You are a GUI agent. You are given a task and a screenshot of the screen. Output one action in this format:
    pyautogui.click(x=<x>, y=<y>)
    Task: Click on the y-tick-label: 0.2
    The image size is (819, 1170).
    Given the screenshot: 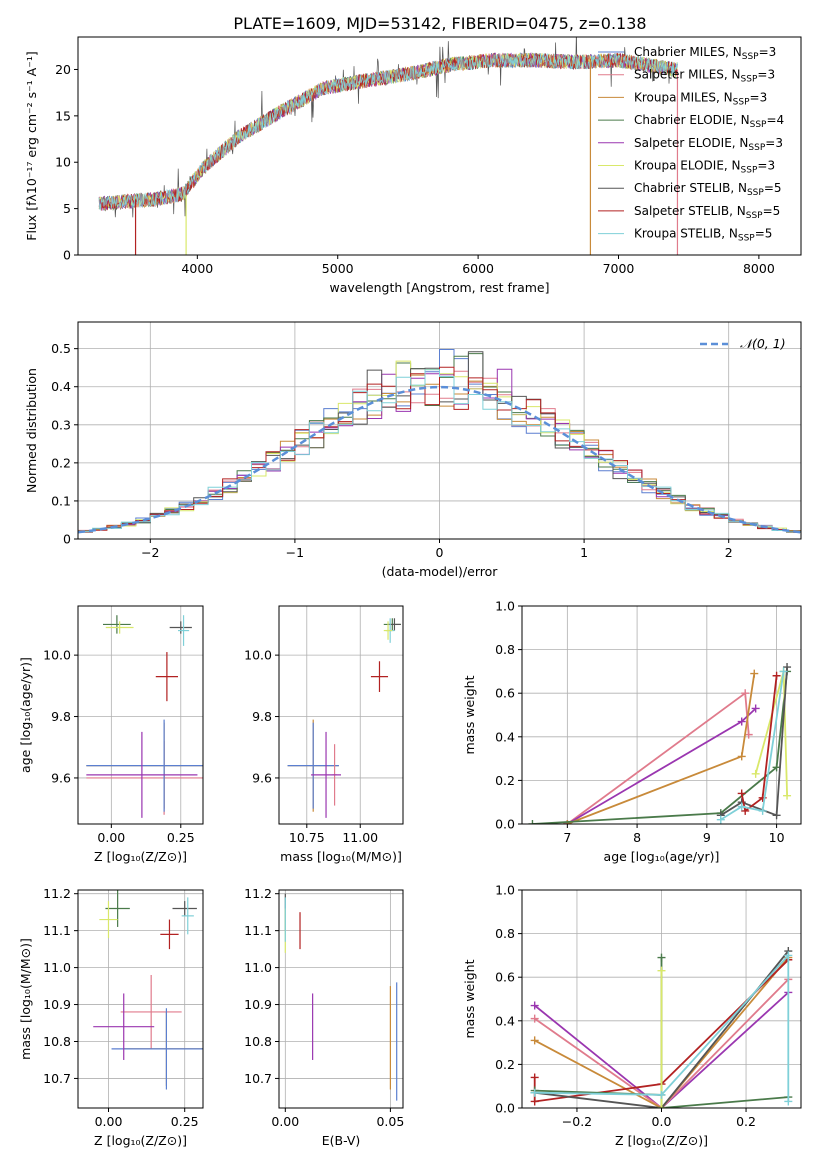 What is the action you would take?
    pyautogui.click(x=505, y=1064)
    